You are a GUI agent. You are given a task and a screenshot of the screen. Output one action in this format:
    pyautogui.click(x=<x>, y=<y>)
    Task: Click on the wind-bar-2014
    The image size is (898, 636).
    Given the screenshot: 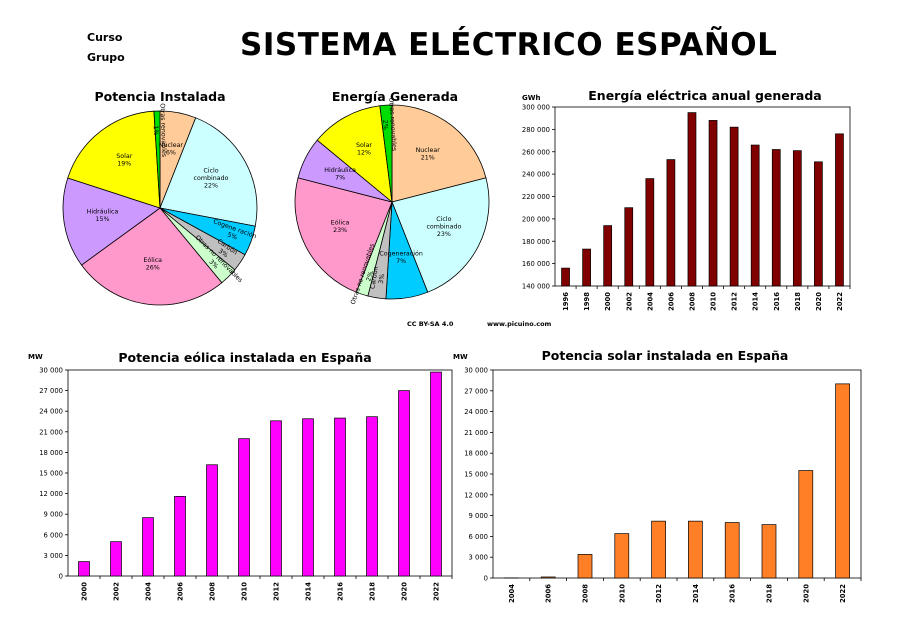 What is the action you would take?
    pyautogui.click(x=308, y=497)
    